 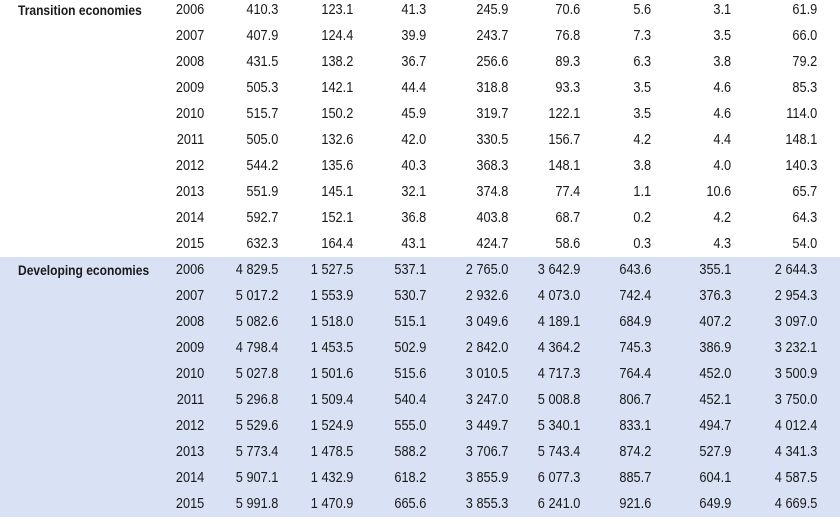 What do you see at coordinates (321, 452) in the screenshot?
I see `value-cell: 1 478.5` at bounding box center [321, 452].